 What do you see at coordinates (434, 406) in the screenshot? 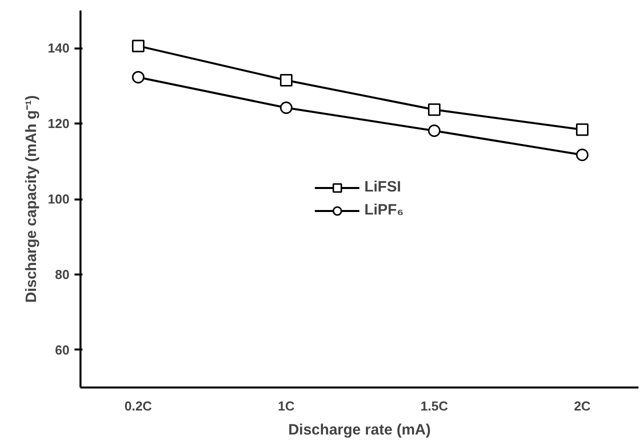
I see `x-tick-label: 1.5C` at bounding box center [434, 406].